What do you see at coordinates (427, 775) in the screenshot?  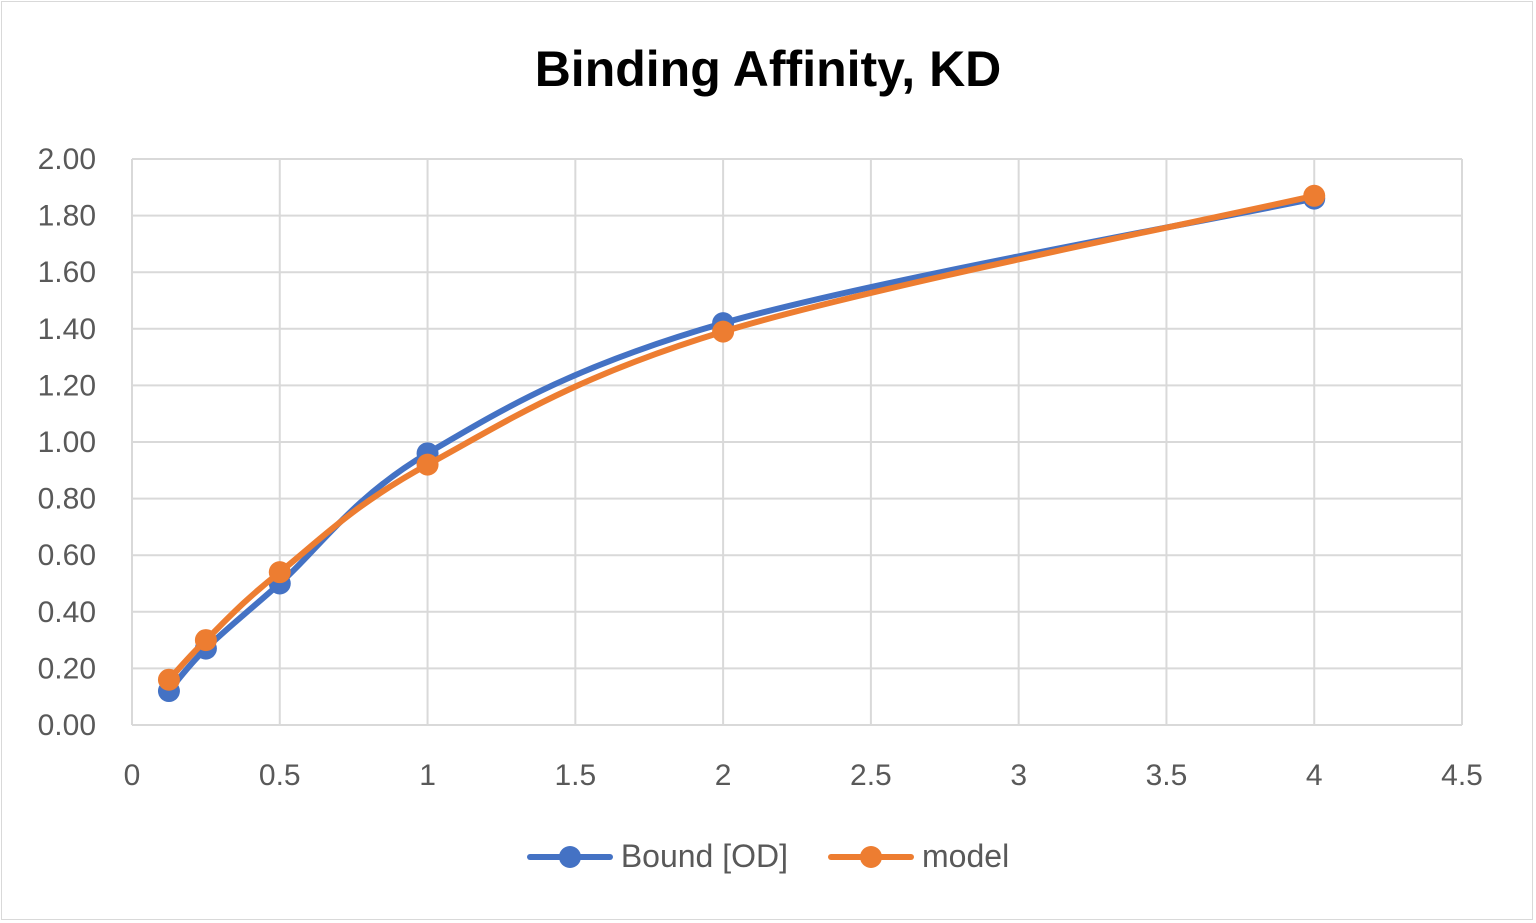 I see `x-tick-label: 1` at bounding box center [427, 775].